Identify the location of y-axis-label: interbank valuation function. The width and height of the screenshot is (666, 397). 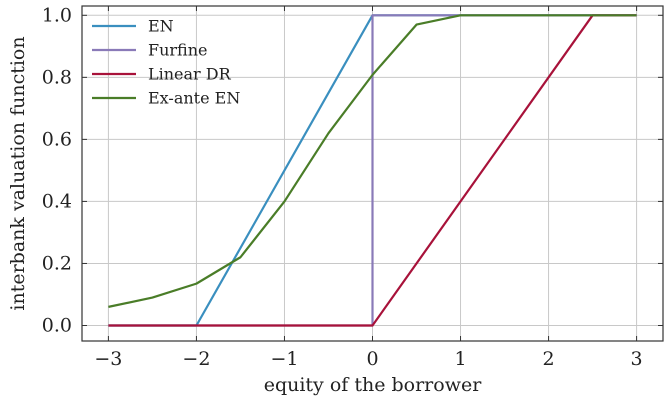
(18, 173).